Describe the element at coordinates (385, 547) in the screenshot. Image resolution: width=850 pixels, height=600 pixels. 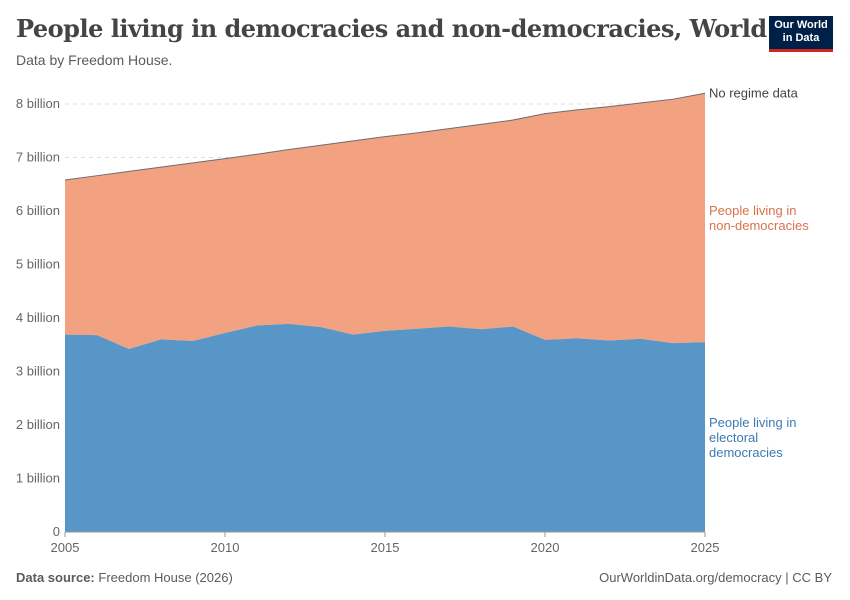
I see `x-tick-label: 2015` at that location.